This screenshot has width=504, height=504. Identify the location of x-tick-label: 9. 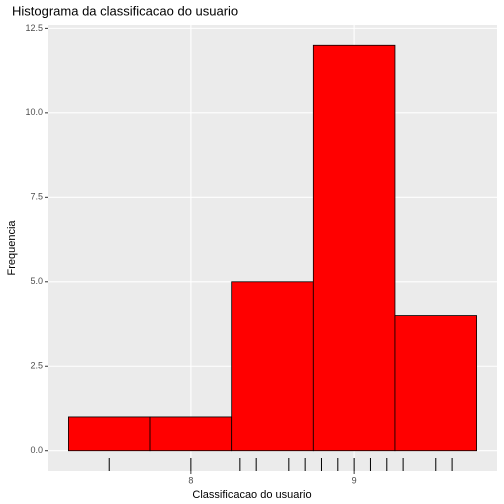
(354, 480).